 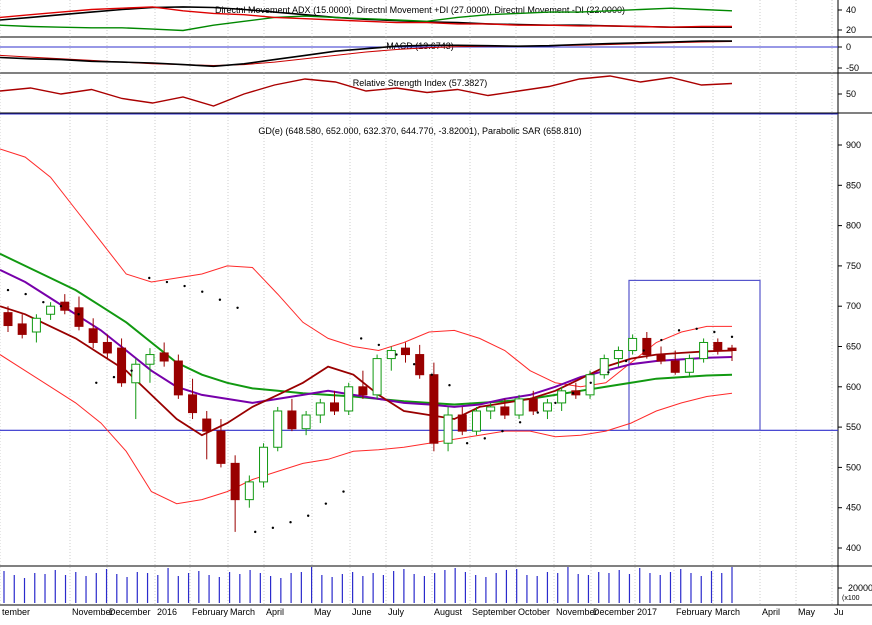 What do you see at coordinates (366, 91) in the screenshot?
I see `rsi-line` at bounding box center [366, 91].